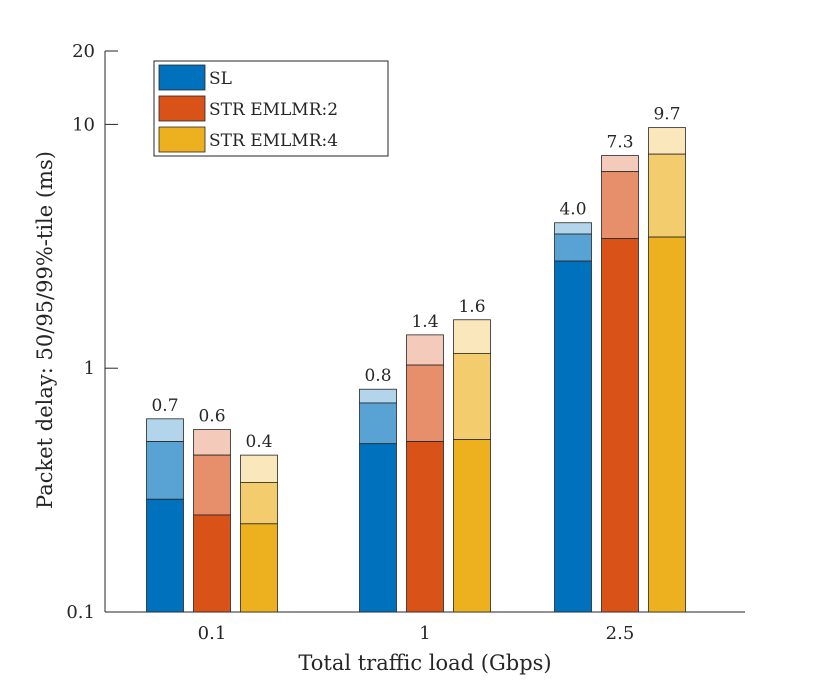  I want to click on data-label: 0.4, so click(258, 442).